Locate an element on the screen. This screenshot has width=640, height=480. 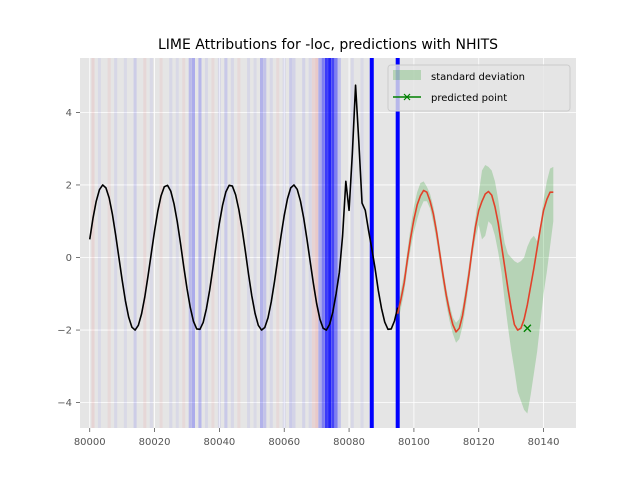
forecast-line is located at coordinates (475, 261).